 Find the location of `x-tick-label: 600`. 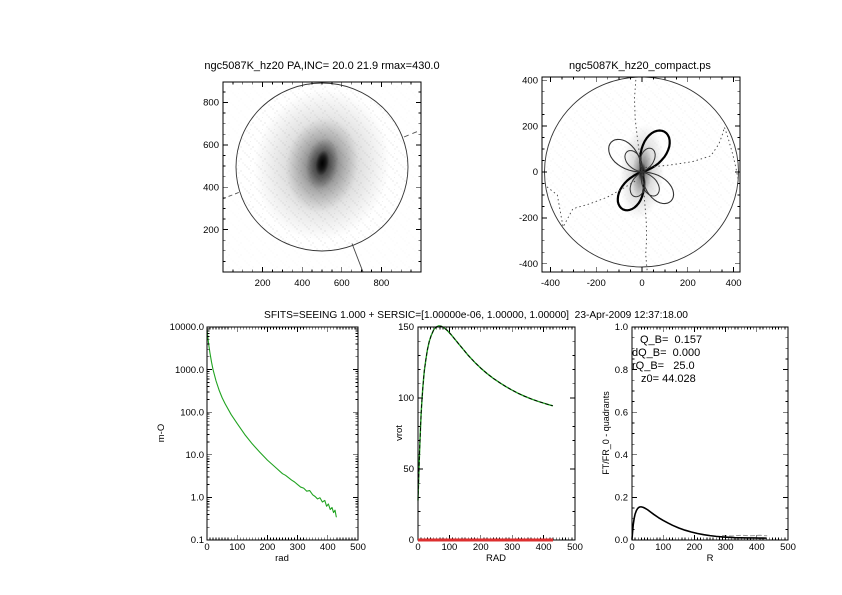

x-tick-label: 600 is located at coordinates (342, 283).